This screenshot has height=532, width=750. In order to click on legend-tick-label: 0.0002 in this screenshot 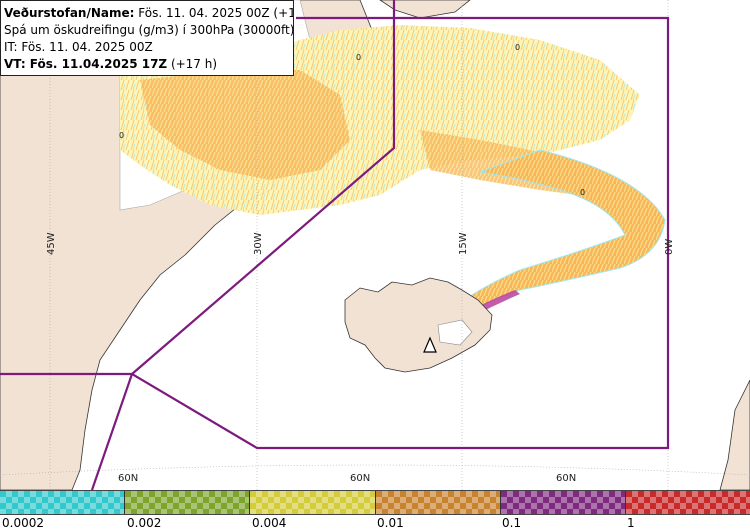, I will do `click(23, 523)`.